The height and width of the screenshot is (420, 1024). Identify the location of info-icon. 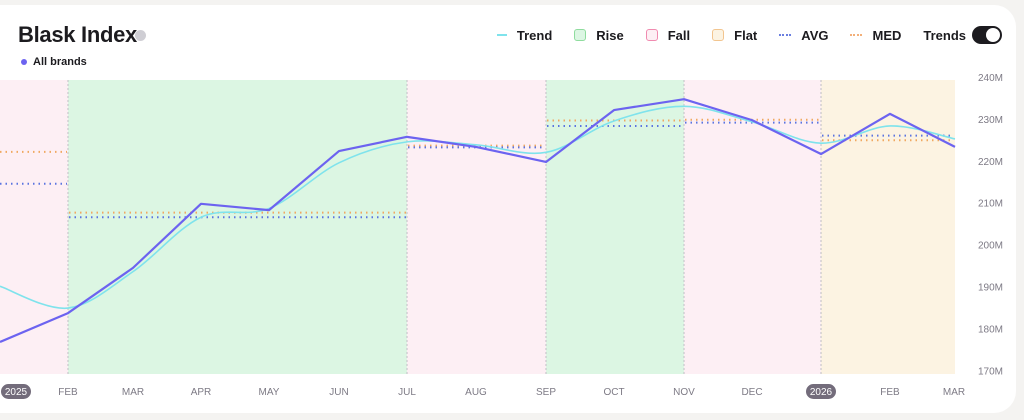
(140, 35).